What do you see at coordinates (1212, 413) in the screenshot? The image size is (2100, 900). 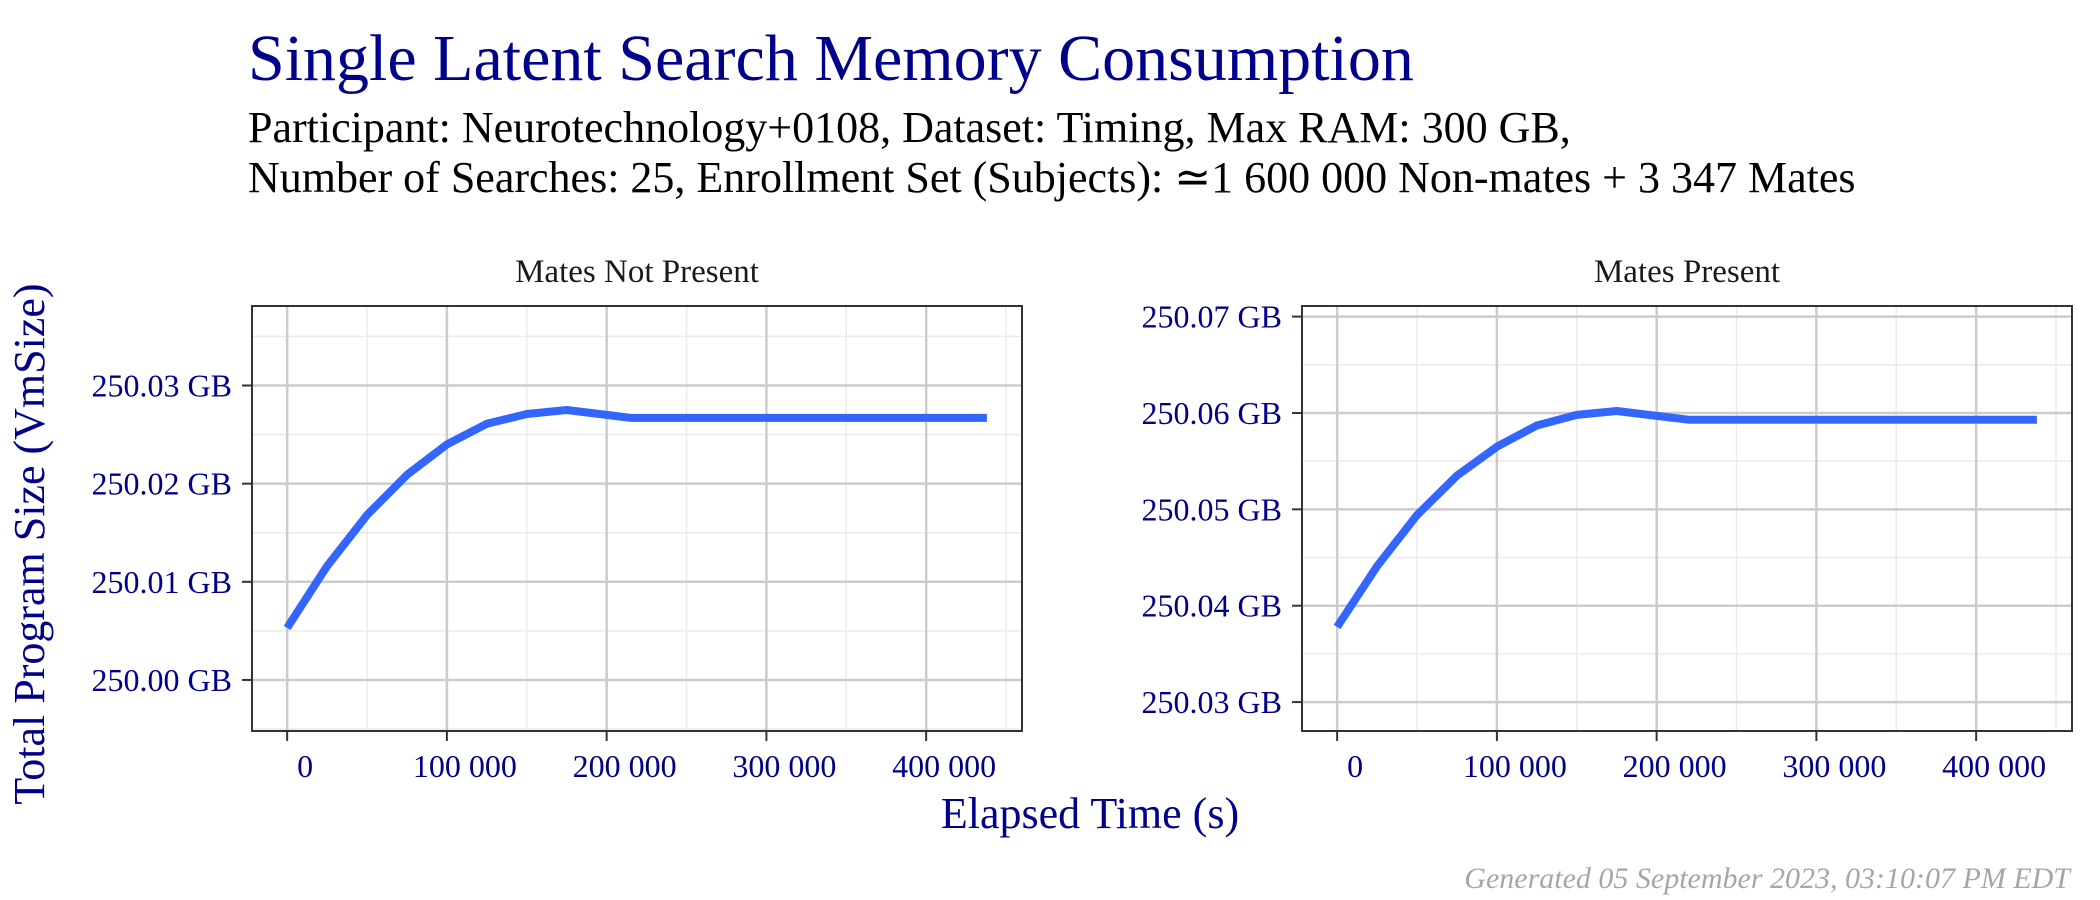 I see `y-tick-label: 250.06 GB` at bounding box center [1212, 413].